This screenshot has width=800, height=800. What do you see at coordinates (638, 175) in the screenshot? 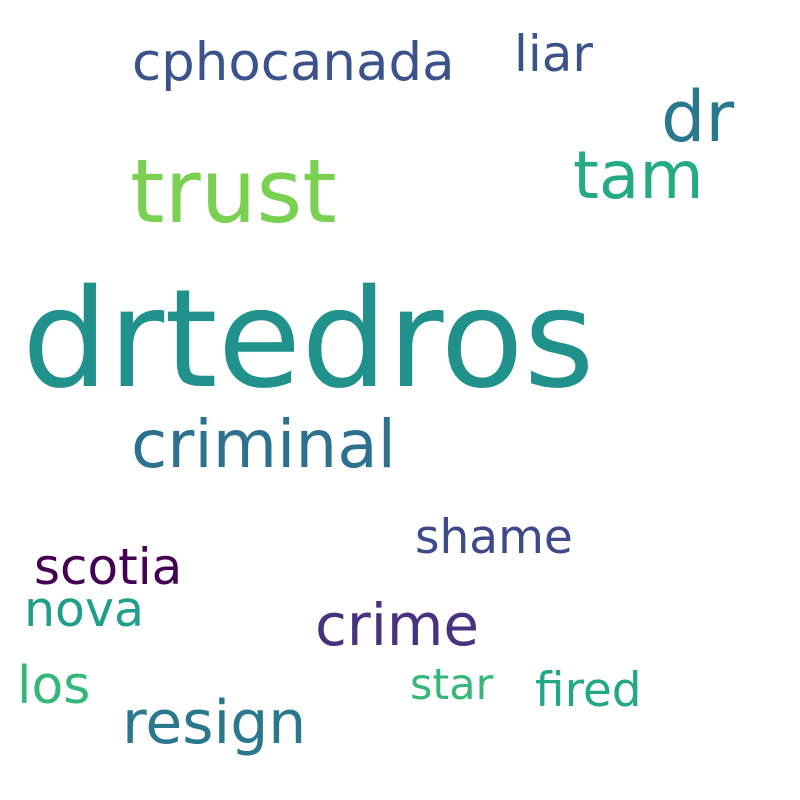
I see `word-tam: tam` at bounding box center [638, 175].